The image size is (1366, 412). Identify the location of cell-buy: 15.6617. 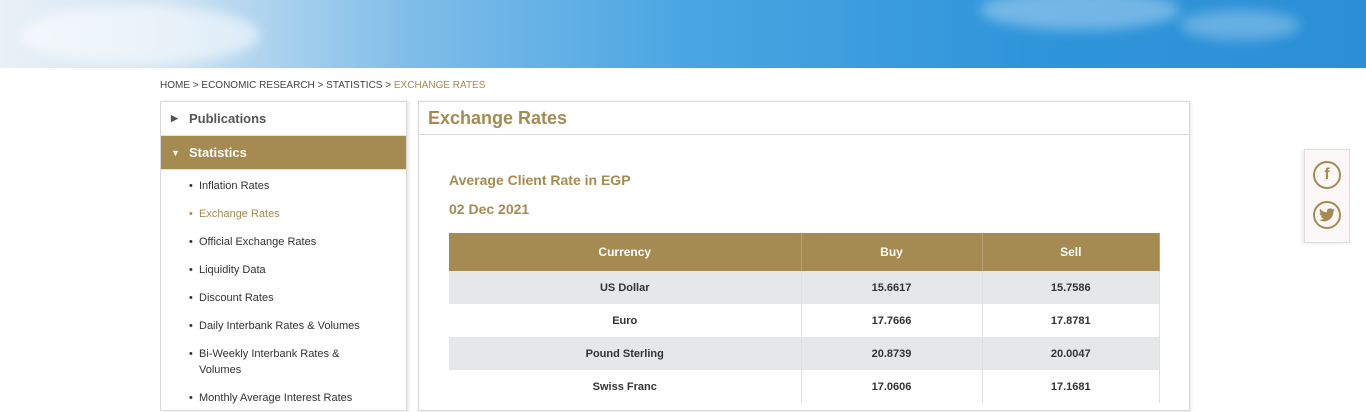
(892, 287).